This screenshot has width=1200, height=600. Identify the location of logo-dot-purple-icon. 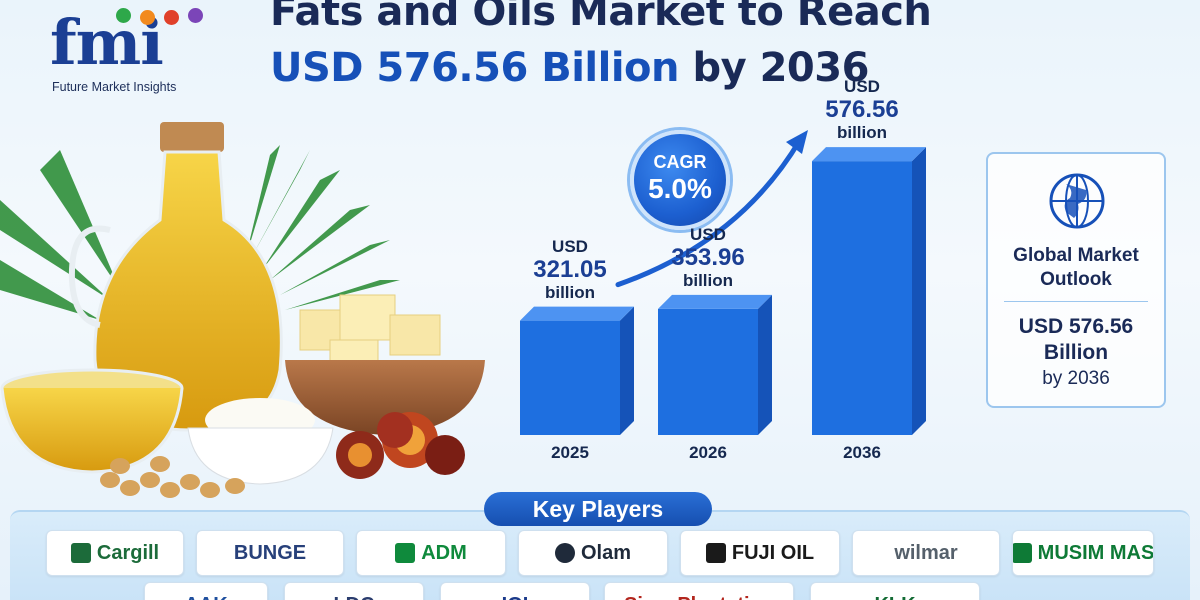
(195, 15).